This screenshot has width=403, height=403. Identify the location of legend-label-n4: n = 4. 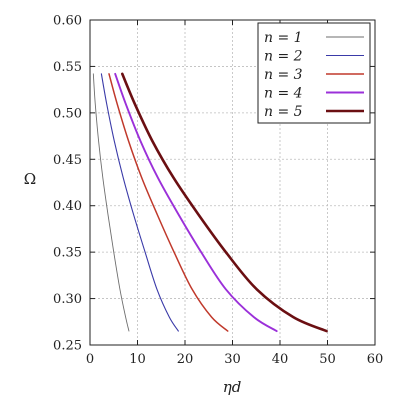
(283, 94).